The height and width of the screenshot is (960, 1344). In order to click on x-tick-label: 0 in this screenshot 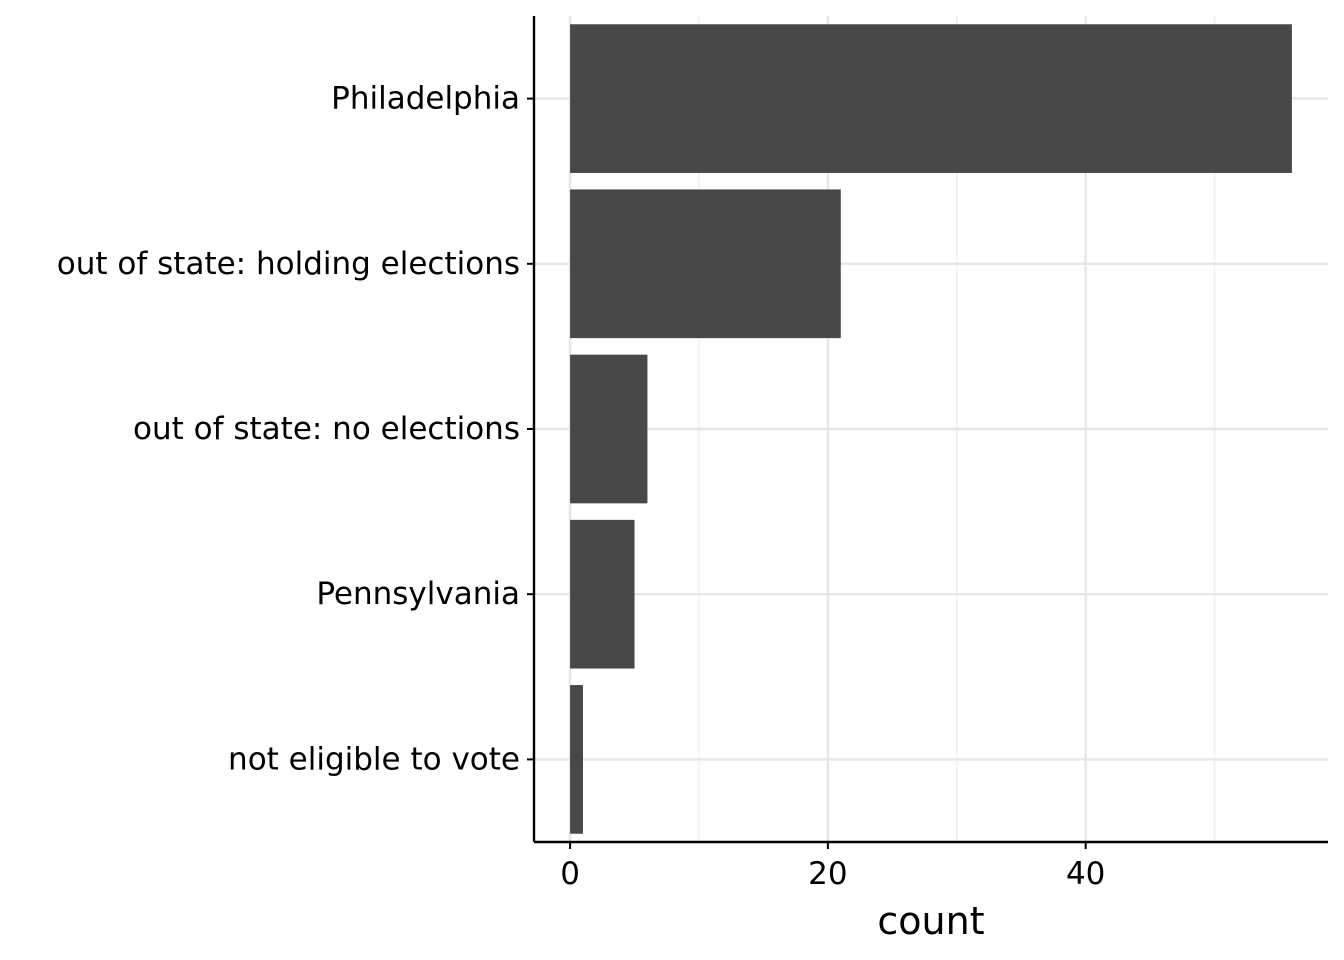, I will do `click(570, 874)`.